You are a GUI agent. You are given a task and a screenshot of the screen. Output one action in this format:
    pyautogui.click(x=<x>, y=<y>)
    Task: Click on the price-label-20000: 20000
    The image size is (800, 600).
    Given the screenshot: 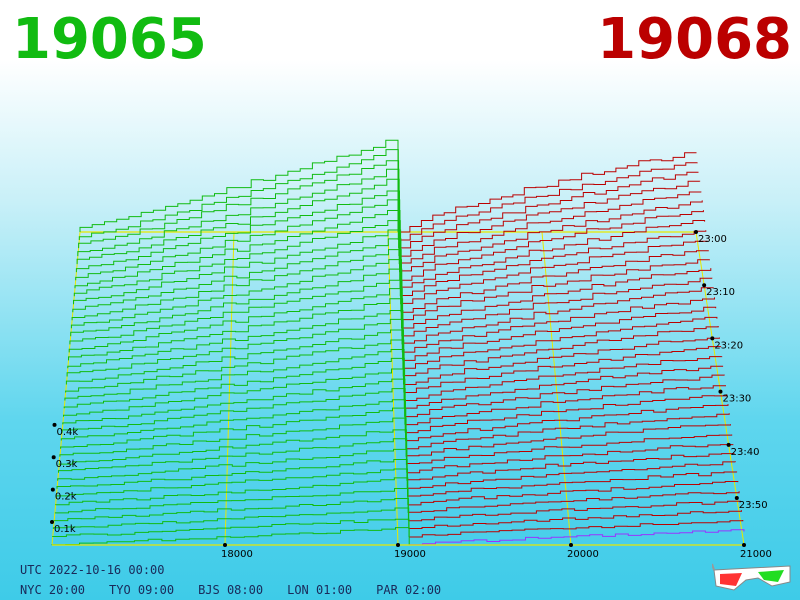 What is the action you would take?
    pyautogui.click(x=583, y=554)
    